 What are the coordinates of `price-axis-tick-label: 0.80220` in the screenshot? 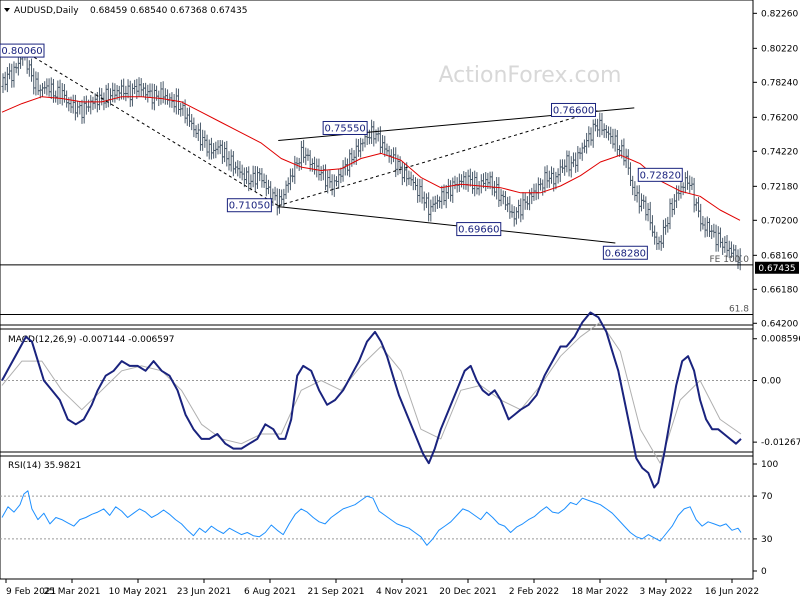 It's located at (779, 49).